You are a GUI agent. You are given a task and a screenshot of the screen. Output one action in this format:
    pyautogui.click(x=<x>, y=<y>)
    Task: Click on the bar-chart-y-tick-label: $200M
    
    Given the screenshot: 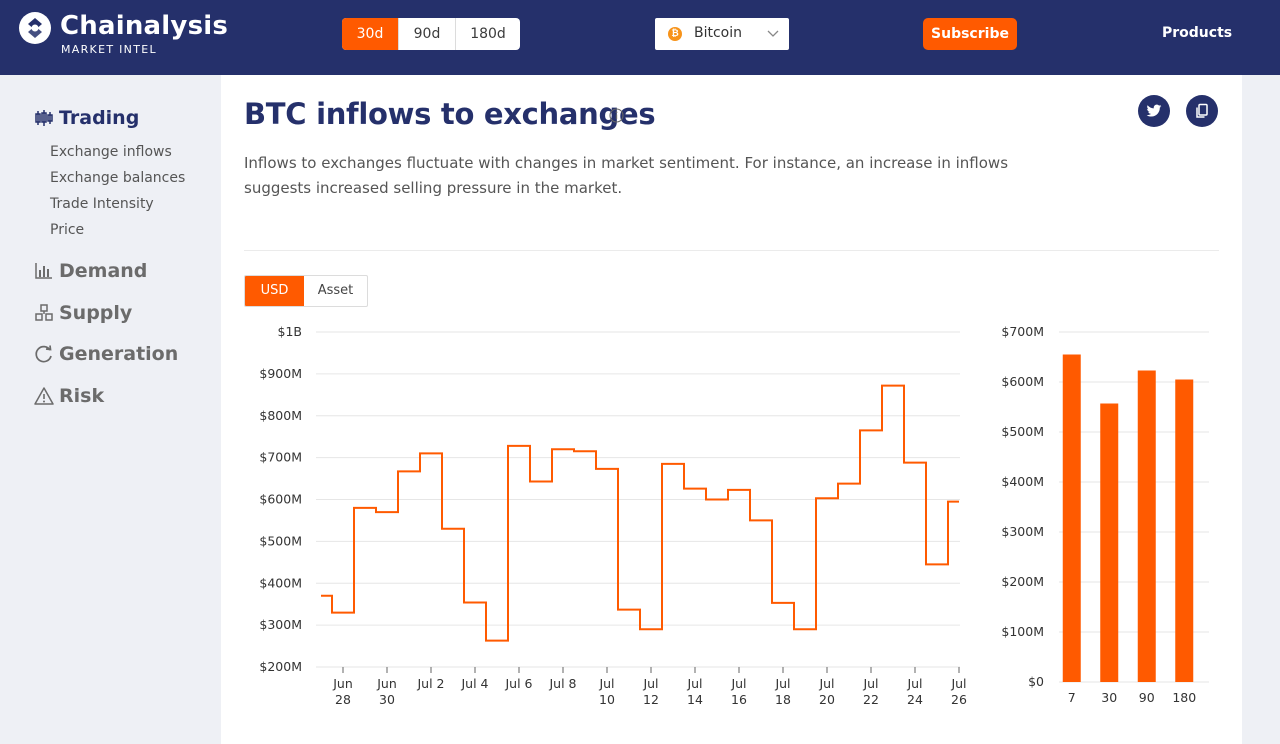 What is the action you would take?
    pyautogui.click(x=1022, y=581)
    